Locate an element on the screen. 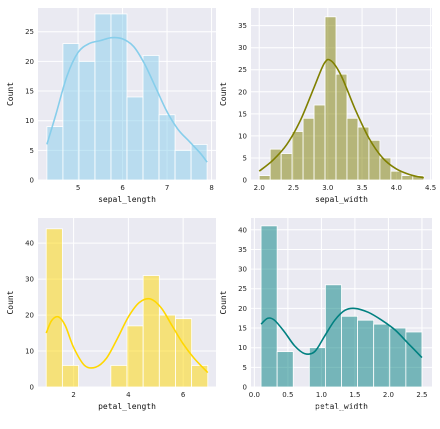 This screenshot has height=429, width=440. x-axis-label: petal_length is located at coordinates (127, 406).